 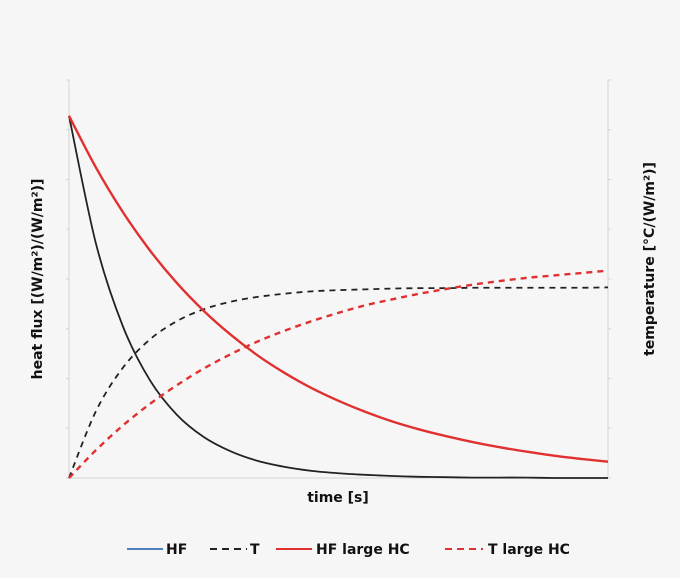 What do you see at coordinates (176, 550) in the screenshot?
I see `legend-label-hf: HF` at bounding box center [176, 550].